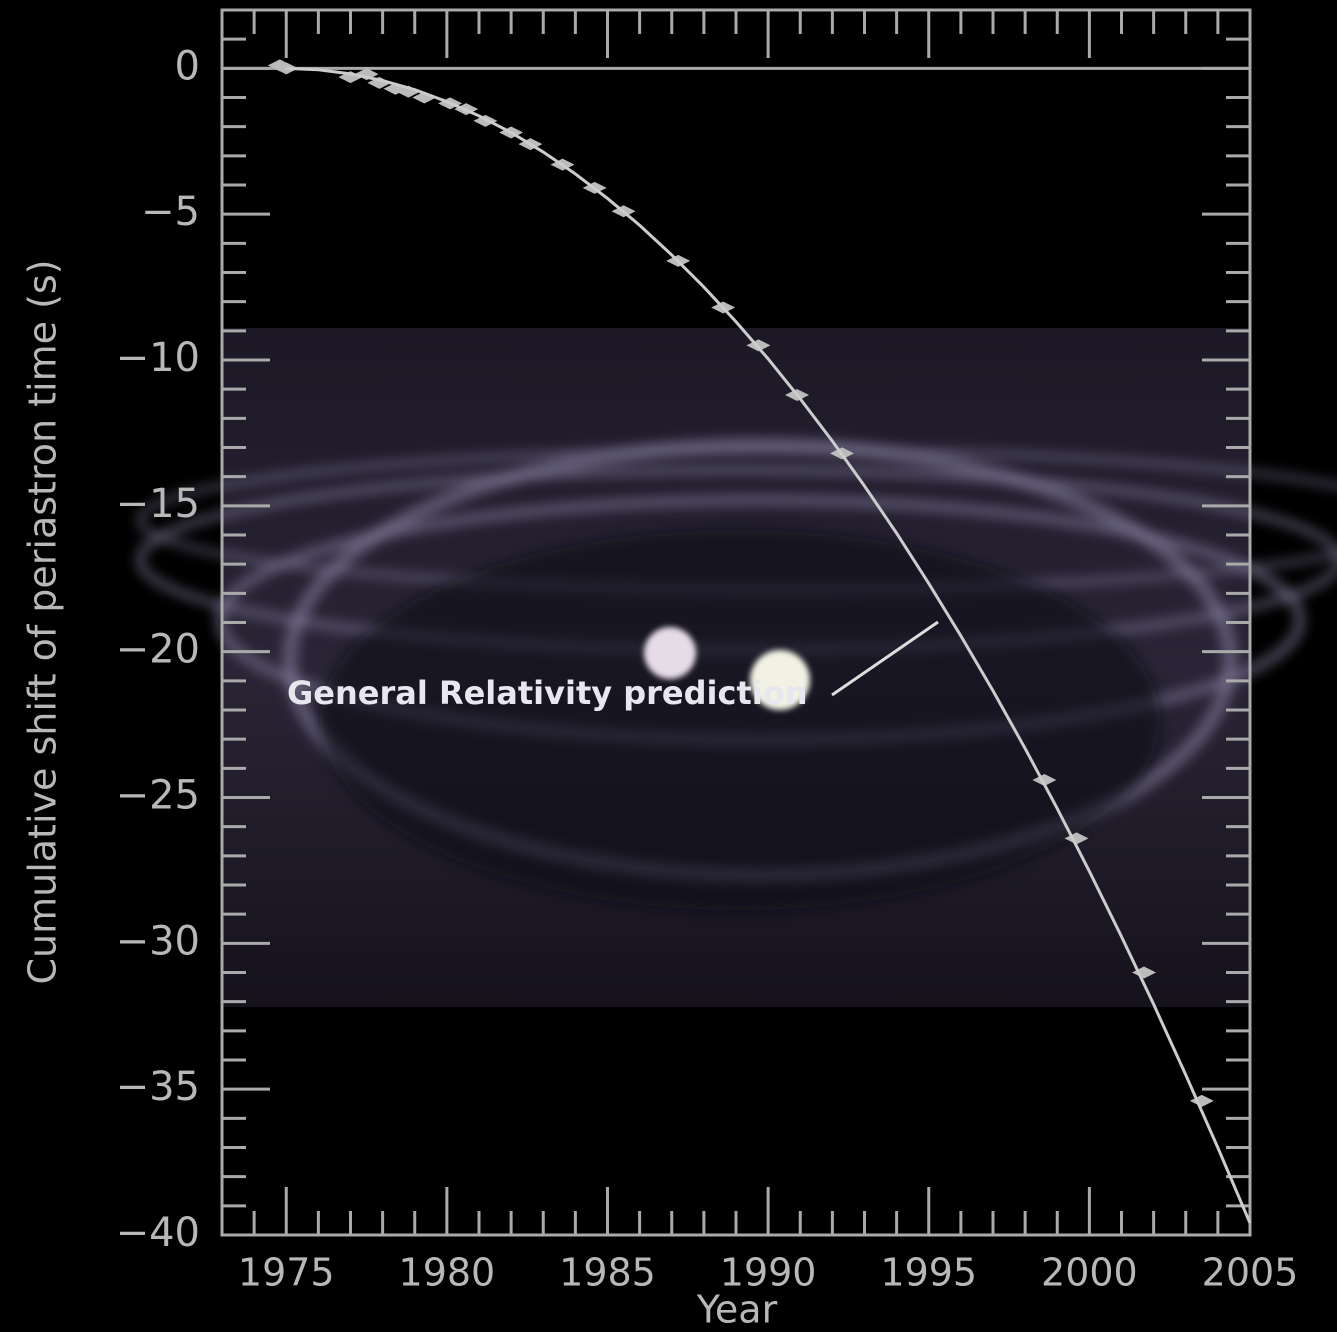 This screenshot has width=1337, height=1332. I want to click on x-tick-label: 1990, so click(768, 1273).